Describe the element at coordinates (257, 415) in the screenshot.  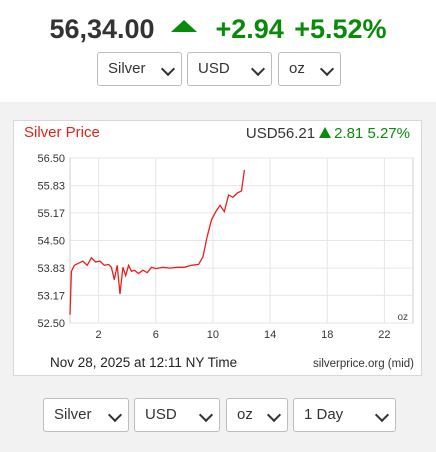
I see `chart-unit-select: oz` at that location.